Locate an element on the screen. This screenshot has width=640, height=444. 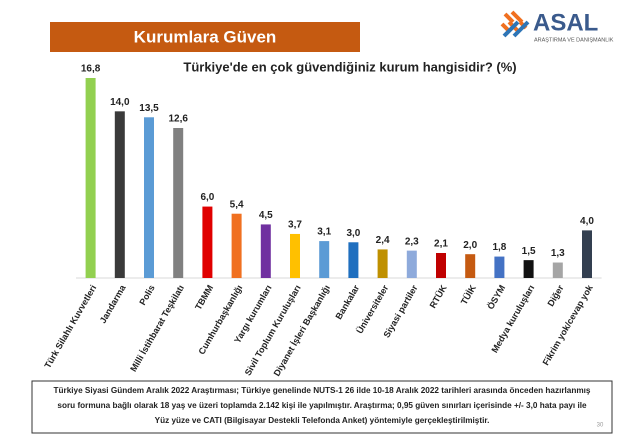
value-label: 2,0 is located at coordinates (470, 245).